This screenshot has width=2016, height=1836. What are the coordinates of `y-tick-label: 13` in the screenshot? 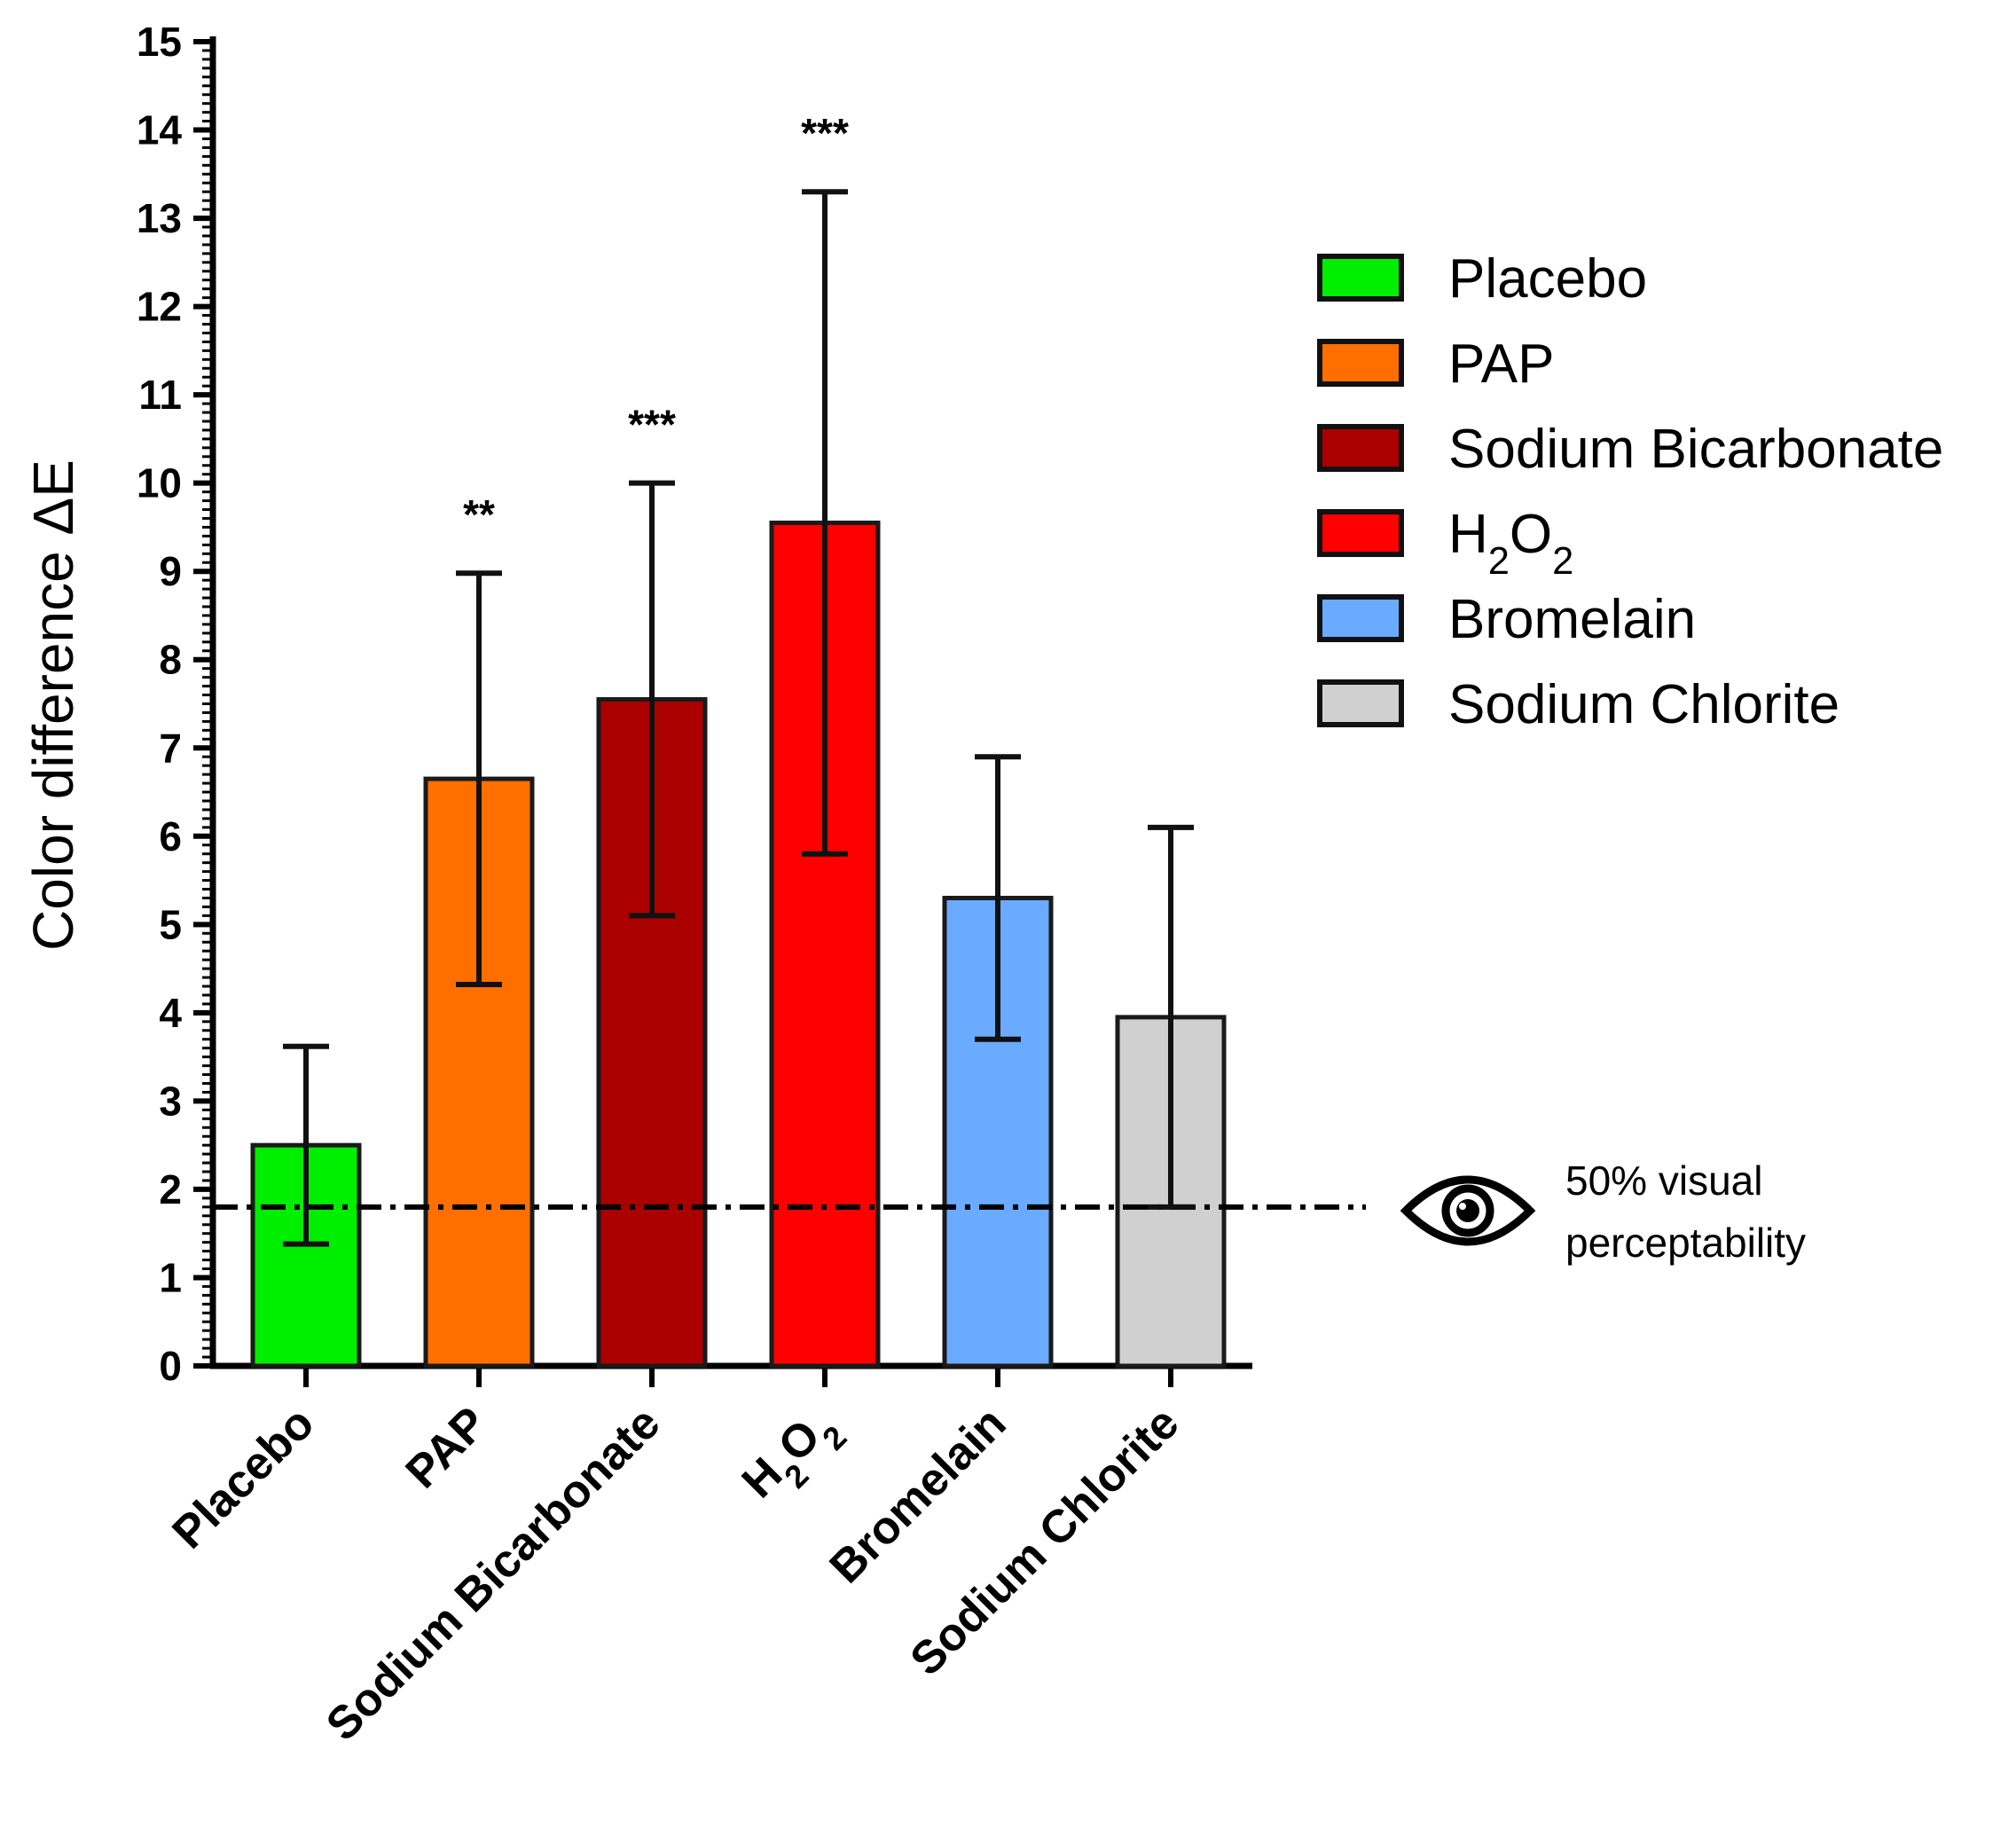 It's located at (160, 218).